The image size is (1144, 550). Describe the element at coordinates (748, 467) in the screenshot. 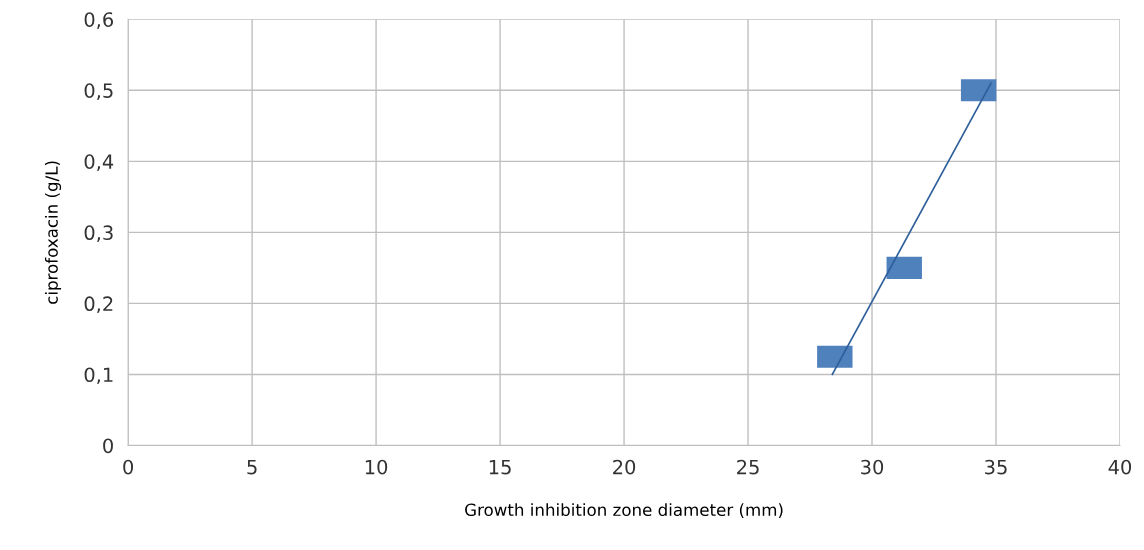

I see `x-tick-label: 25` at that location.